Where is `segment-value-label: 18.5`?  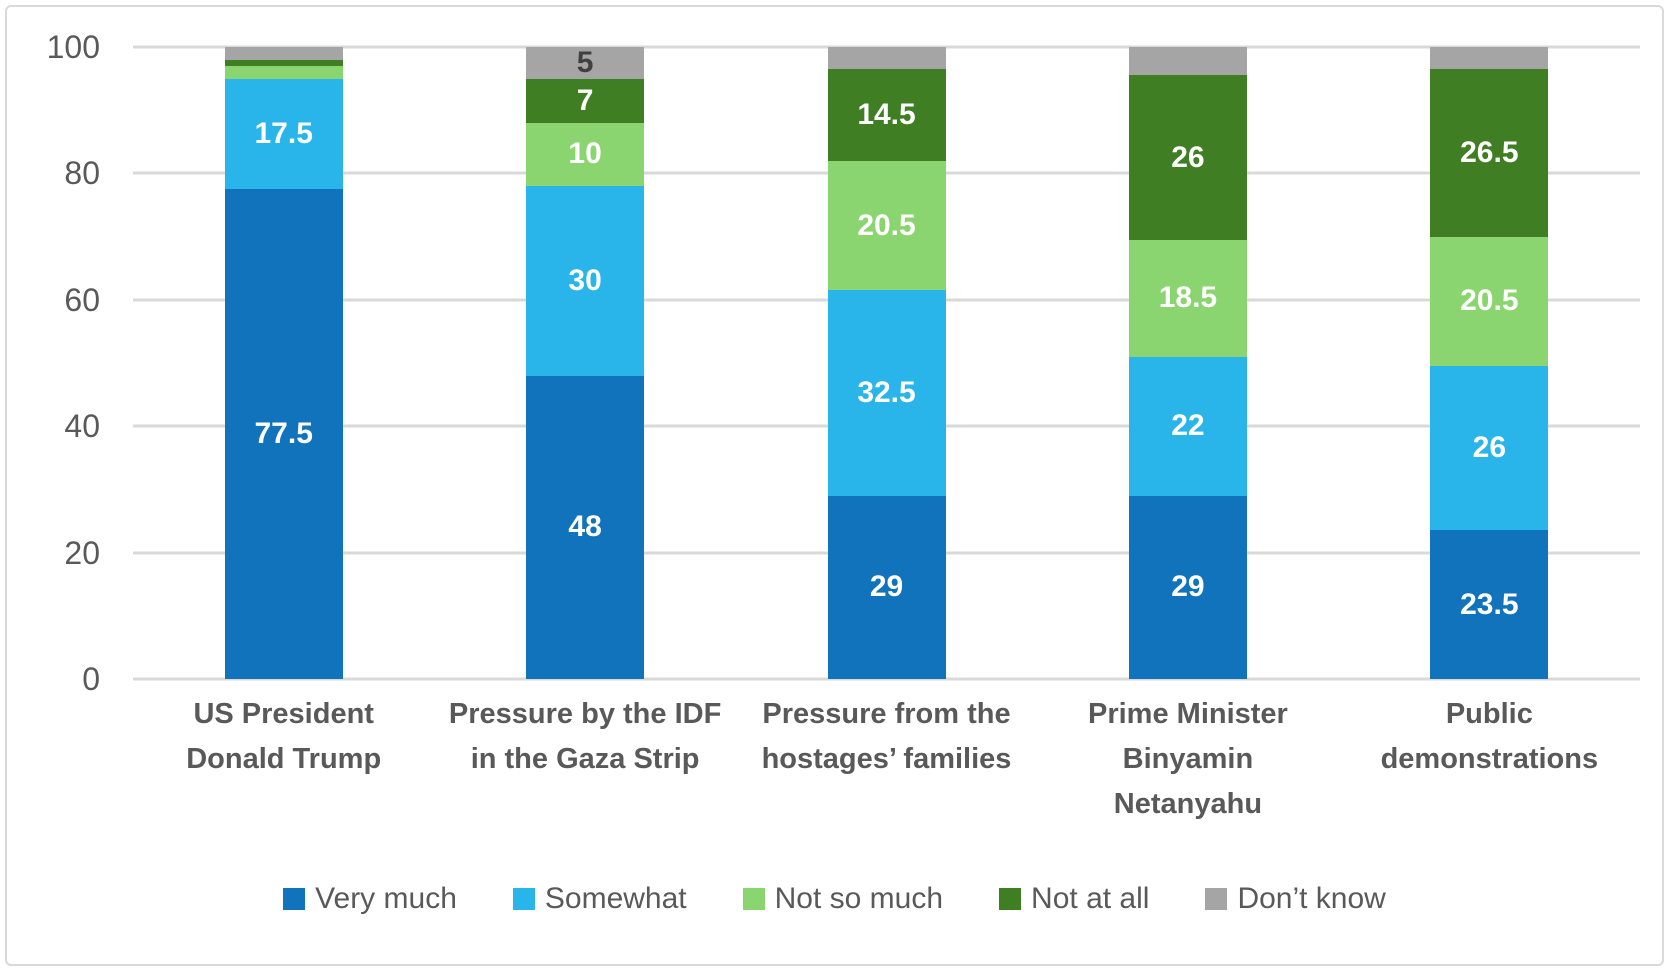 segment-value-label: 18.5 is located at coordinates (1188, 298).